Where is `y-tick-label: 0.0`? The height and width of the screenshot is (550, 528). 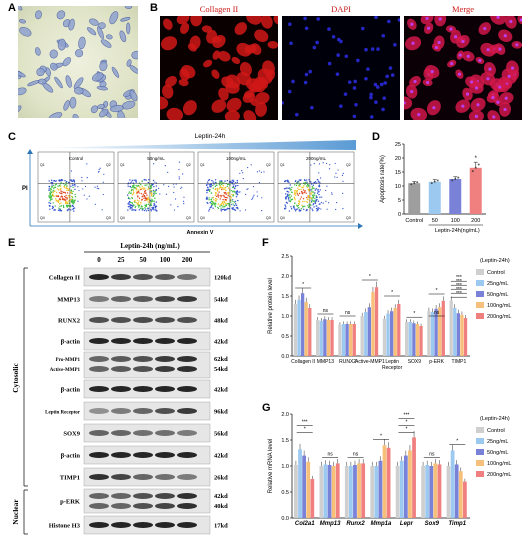 y-tick-label: 0.0 is located at coordinates (285, 357).